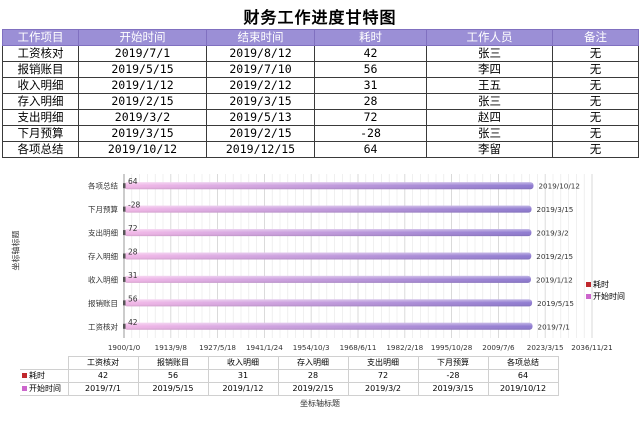 The image size is (640, 421). What do you see at coordinates (103, 279) in the screenshot?
I see `y-category-label: 收入明细` at bounding box center [103, 279].